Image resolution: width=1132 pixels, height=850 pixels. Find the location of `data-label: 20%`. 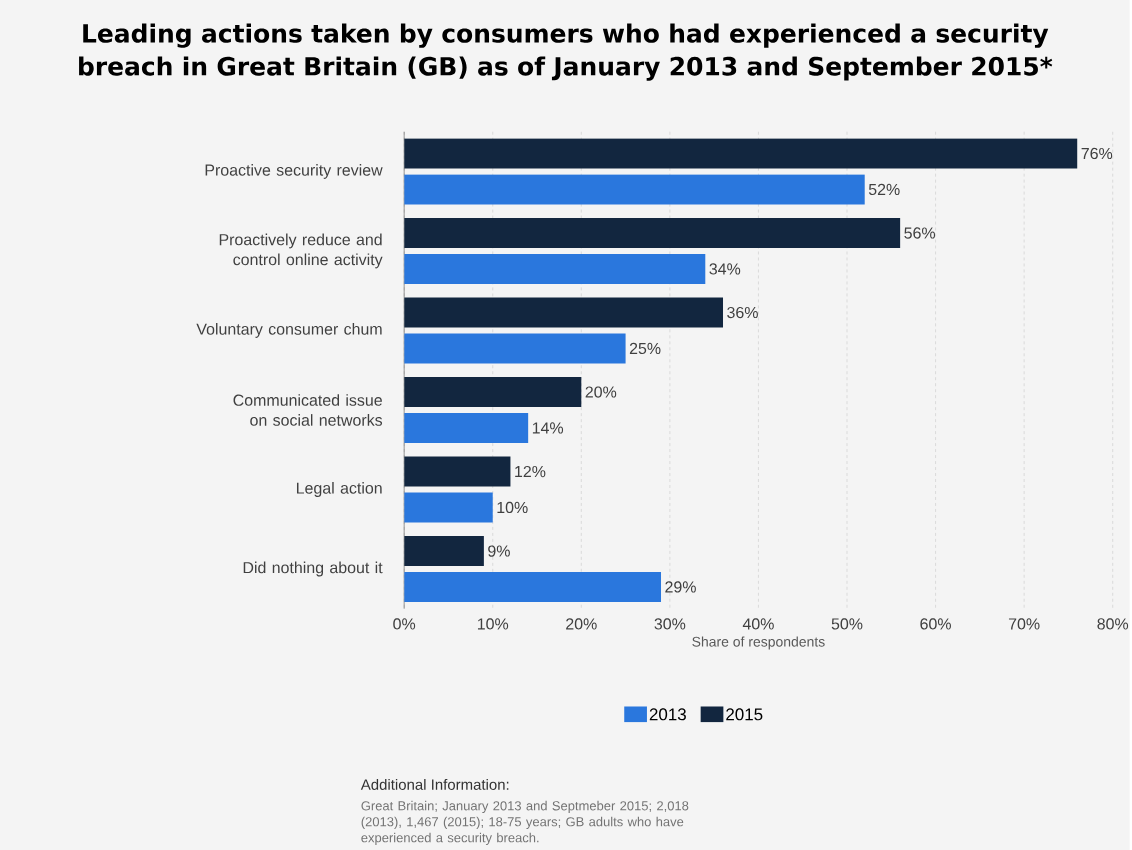

data-label: 20% is located at coordinates (601, 392).